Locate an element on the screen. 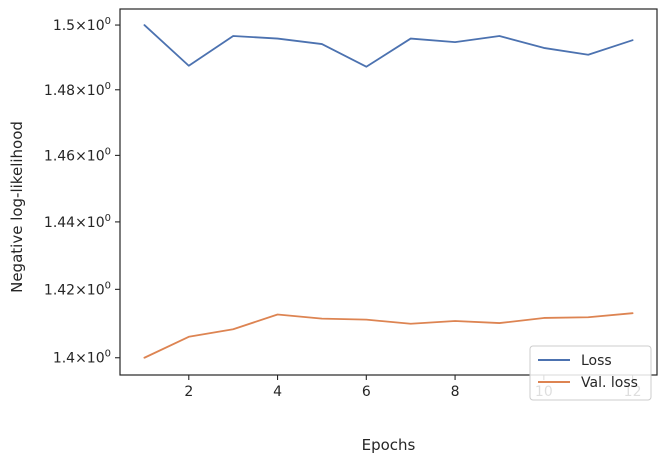 The width and height of the screenshot is (667, 463). x-tick-label: 4 is located at coordinates (277, 392).